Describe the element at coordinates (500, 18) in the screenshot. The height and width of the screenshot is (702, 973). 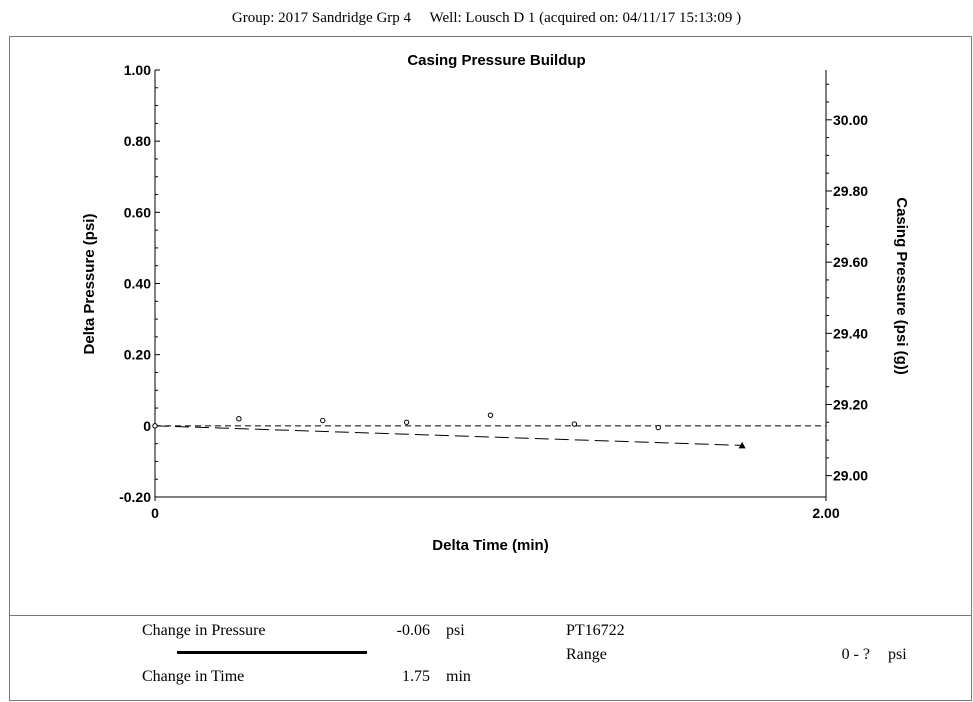
I see `well-value: Lousch D 1` at that location.